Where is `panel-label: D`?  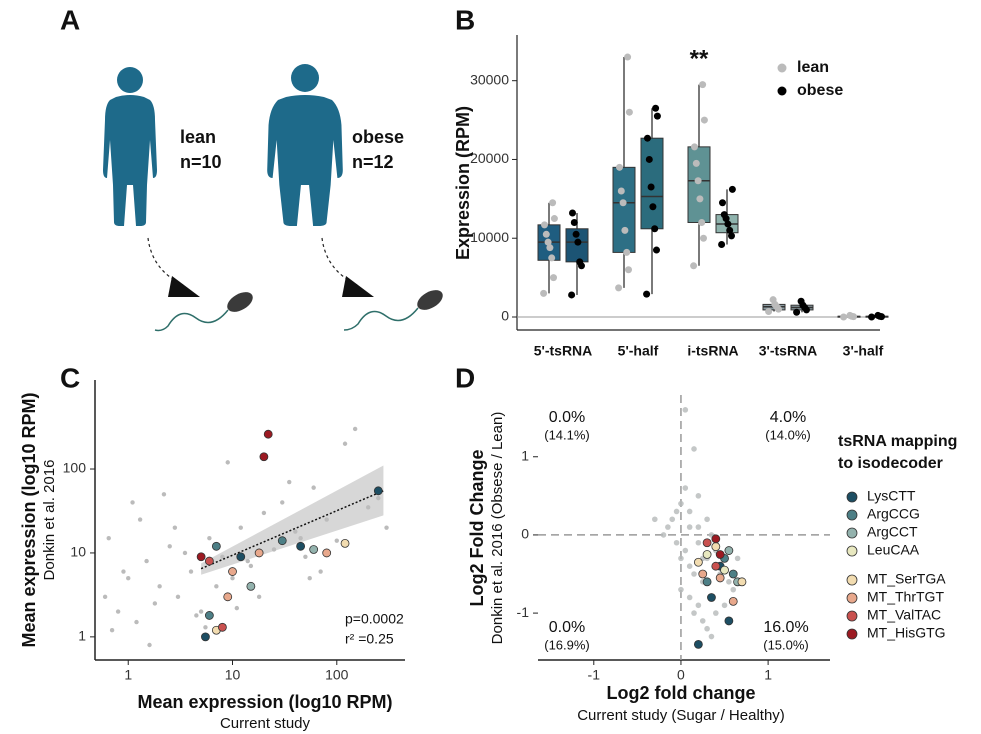
panel-label: D is located at coordinates (465, 377).